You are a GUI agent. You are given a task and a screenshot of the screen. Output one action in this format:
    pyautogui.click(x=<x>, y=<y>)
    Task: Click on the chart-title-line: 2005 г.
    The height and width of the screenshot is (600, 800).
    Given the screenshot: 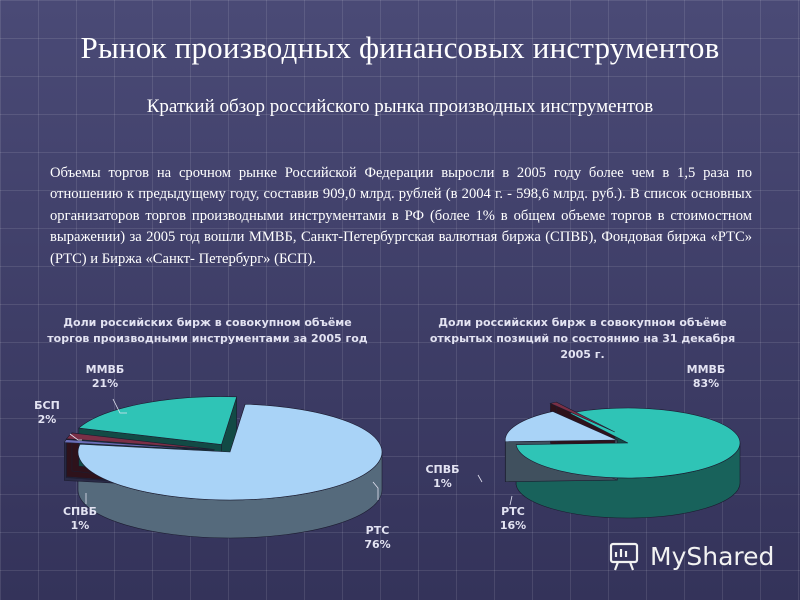 What is the action you would take?
    pyautogui.click(x=582, y=354)
    